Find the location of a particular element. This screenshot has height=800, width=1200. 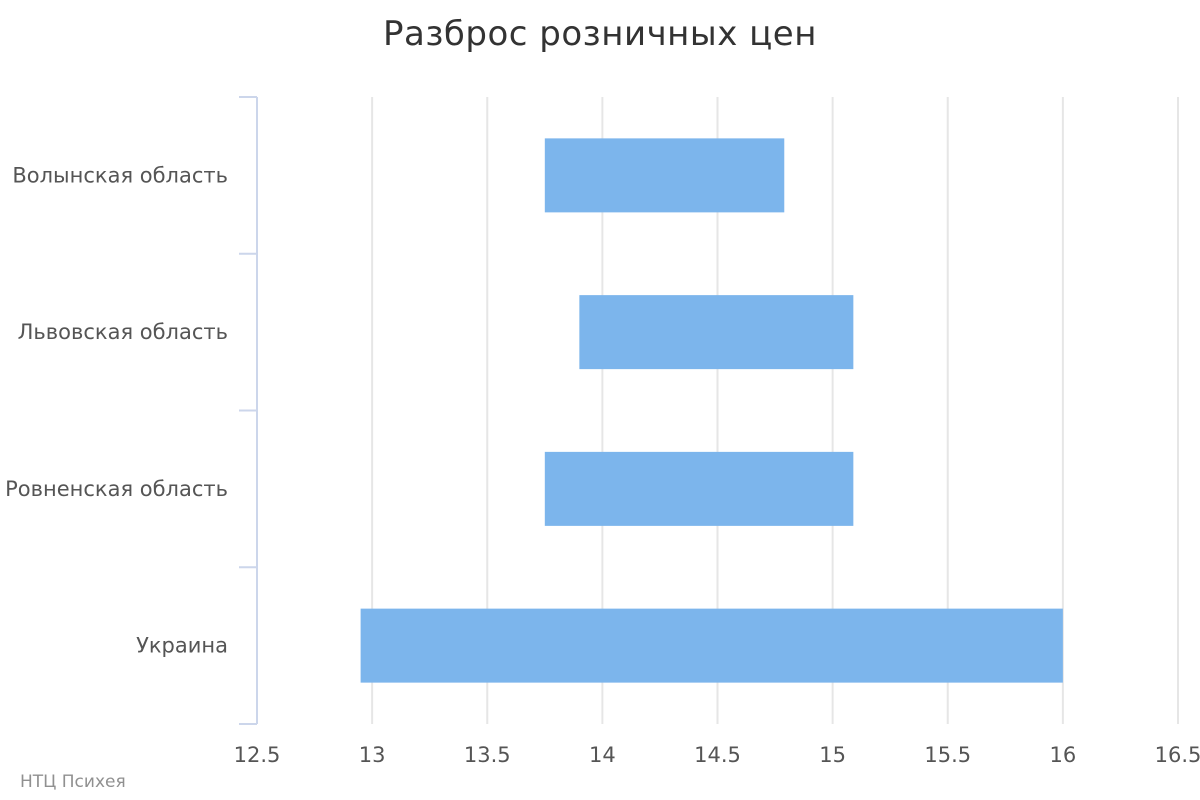

category-label: Украина is located at coordinates (182, 646).